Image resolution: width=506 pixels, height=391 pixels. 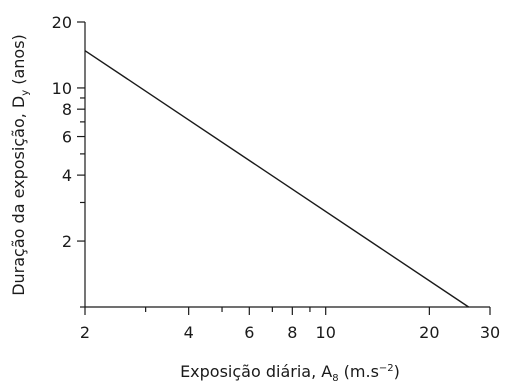 I want to click on y-tick-label: 6, so click(x=67, y=137).